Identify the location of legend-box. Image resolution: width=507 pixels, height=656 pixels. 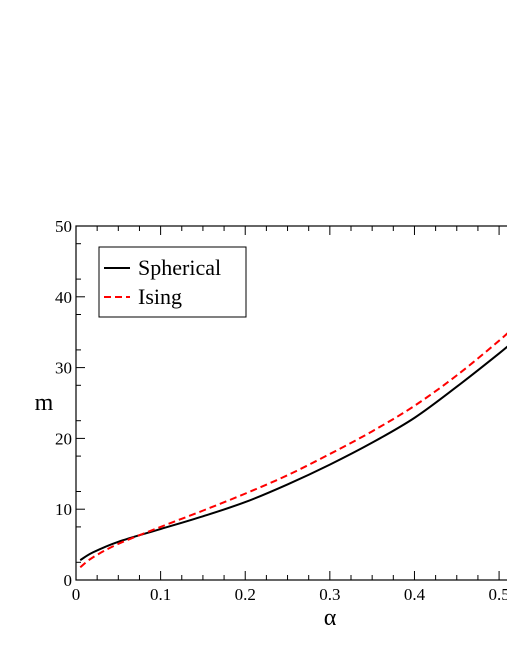
(172, 282).